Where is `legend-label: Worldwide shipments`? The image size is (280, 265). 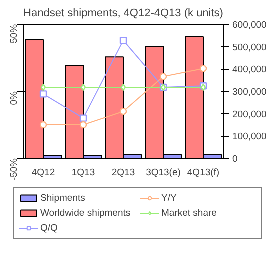 legend-label: Worldwide shipments is located at coordinates (86, 213).